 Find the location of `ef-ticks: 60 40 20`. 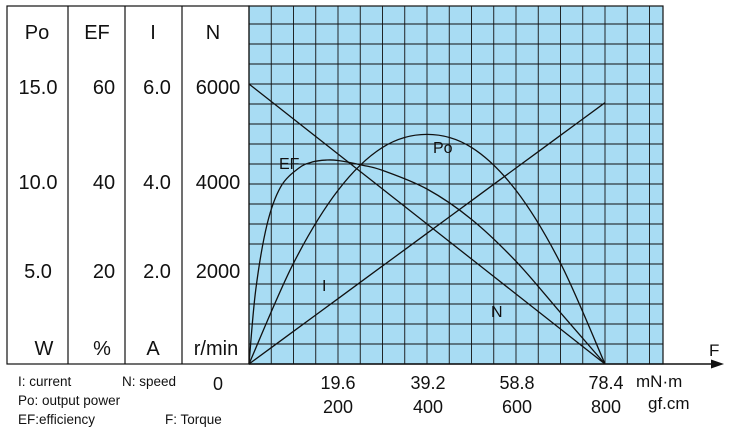

ef-ticks: 60 40 20 is located at coordinates (104, 180).